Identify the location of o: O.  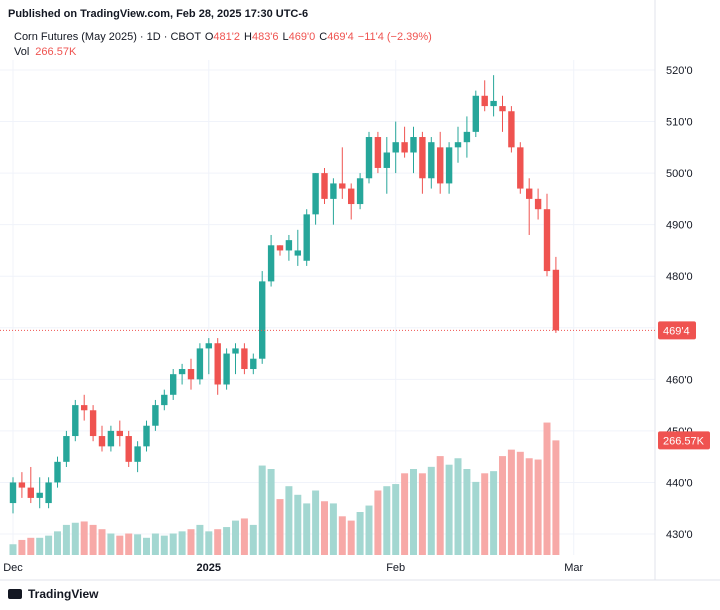
(209, 37).